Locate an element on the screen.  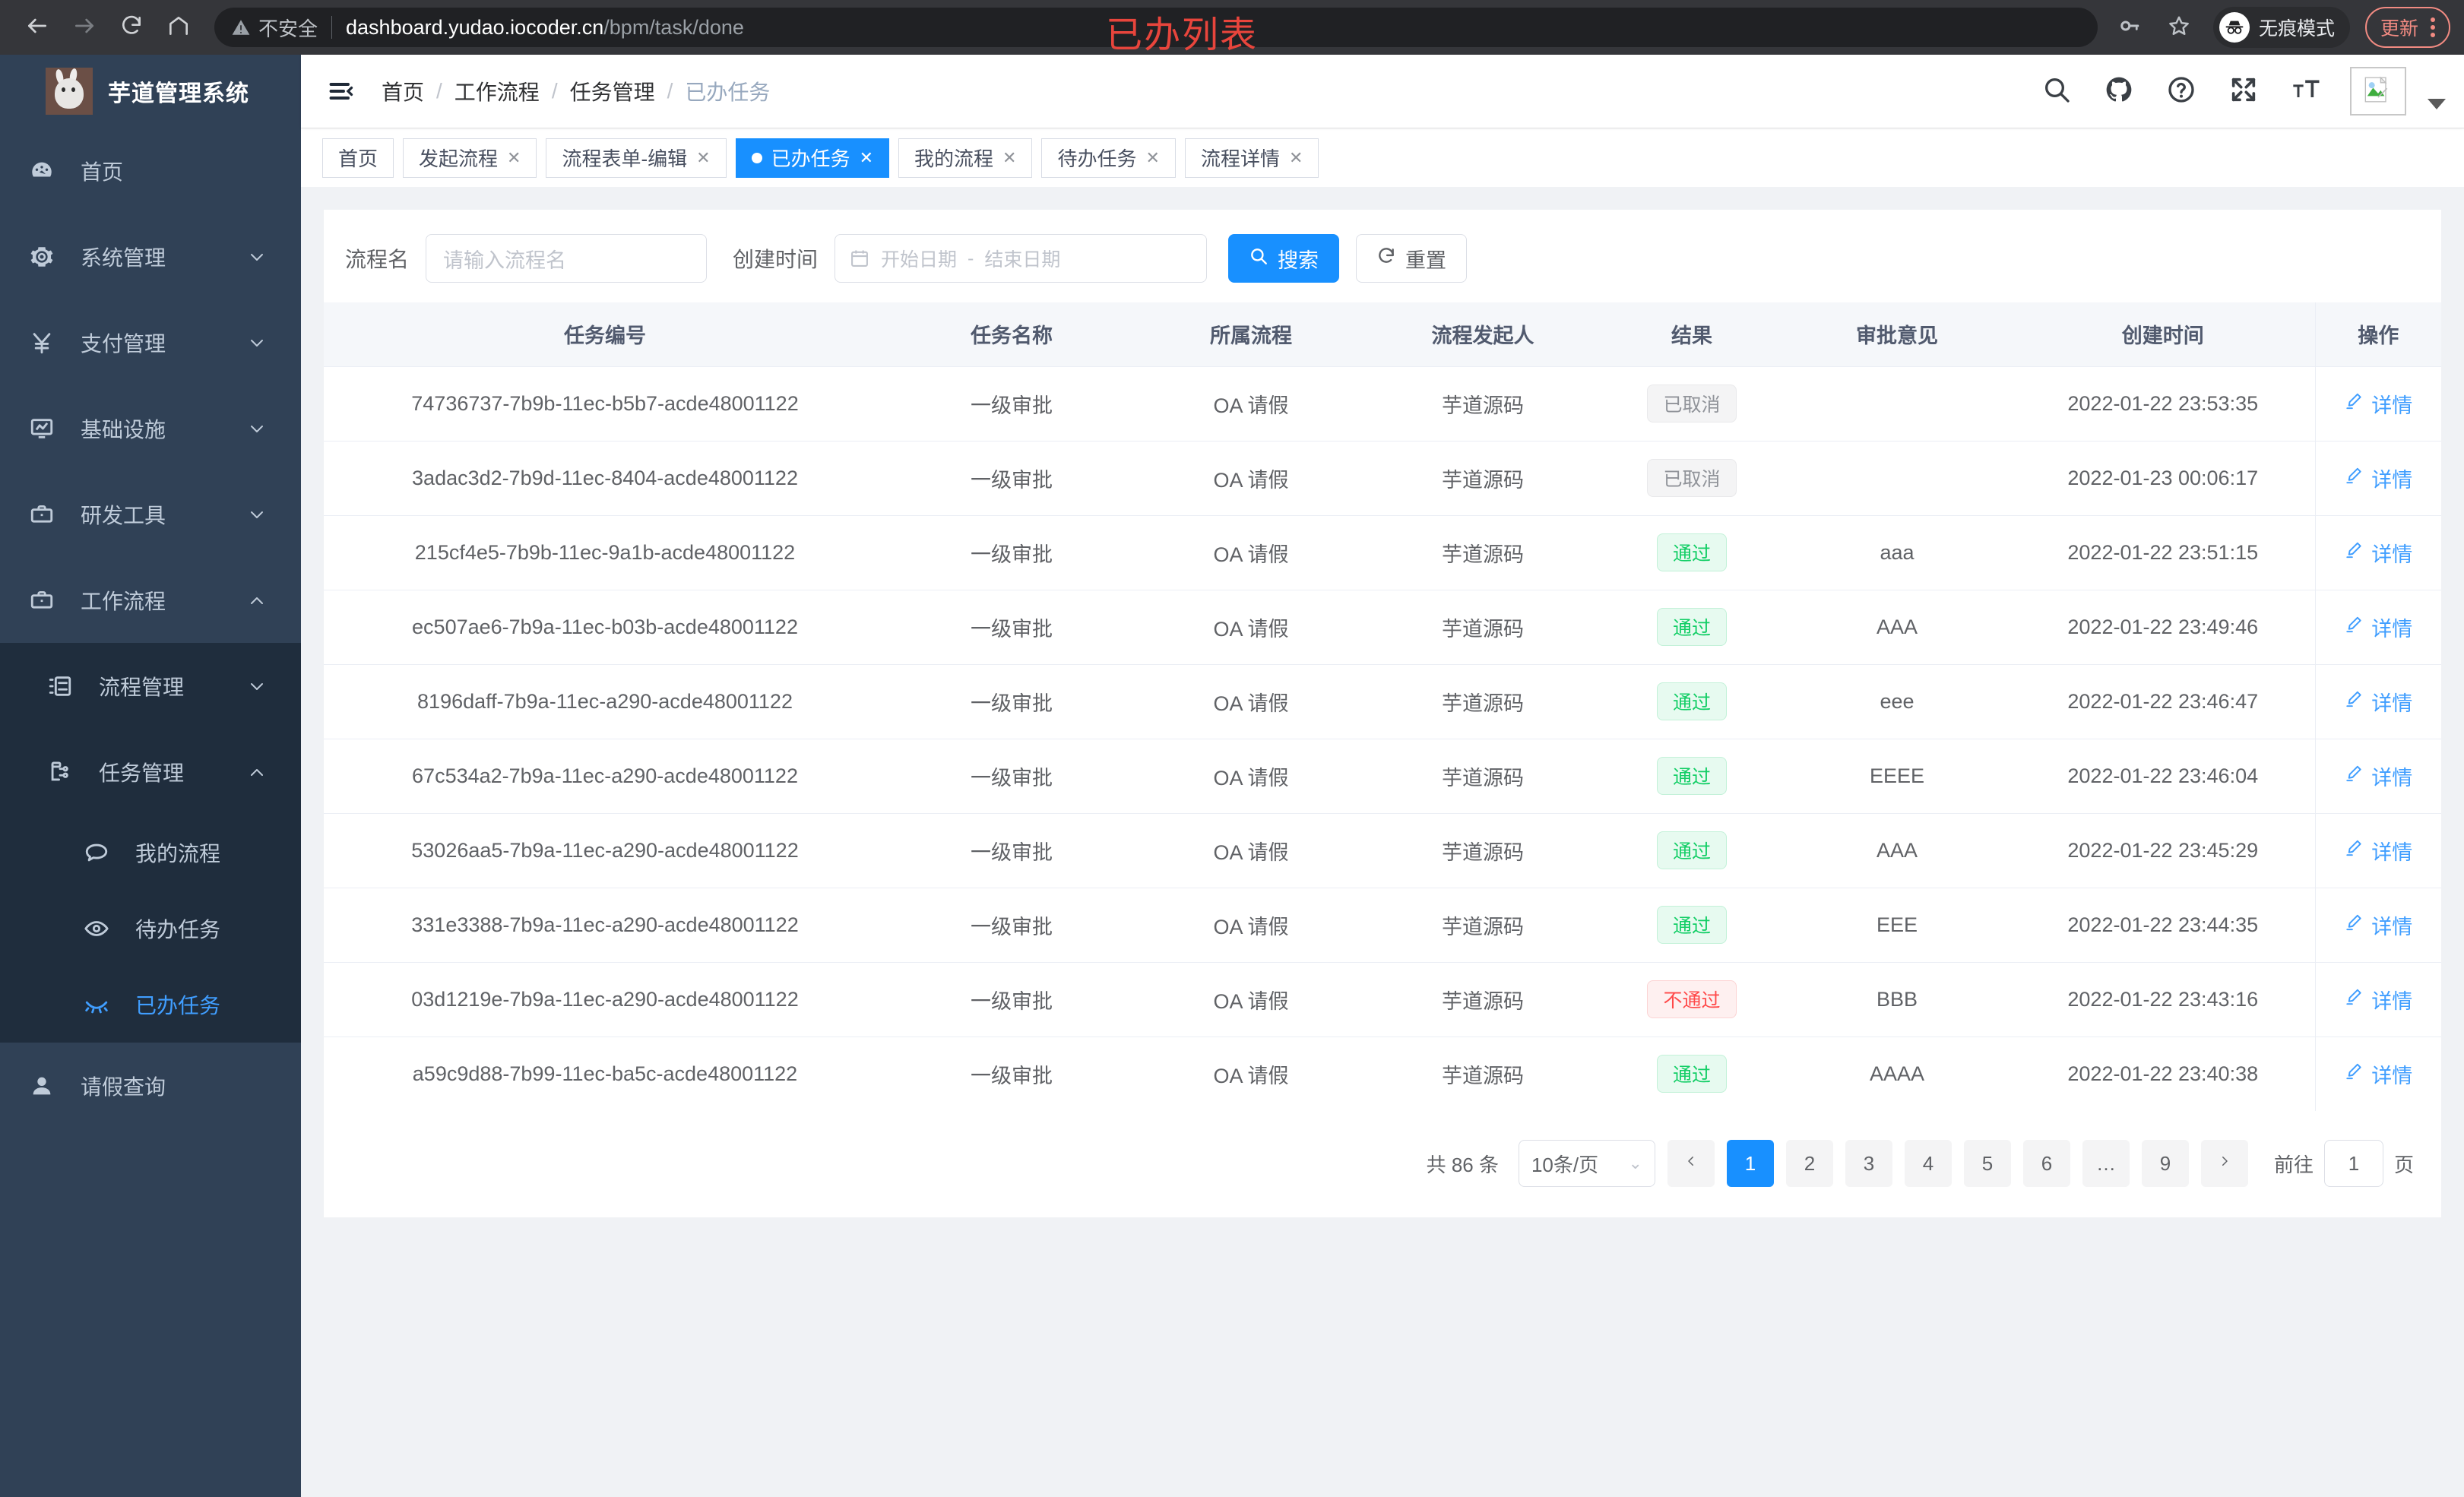
eye-icon is located at coordinates (102, 929).